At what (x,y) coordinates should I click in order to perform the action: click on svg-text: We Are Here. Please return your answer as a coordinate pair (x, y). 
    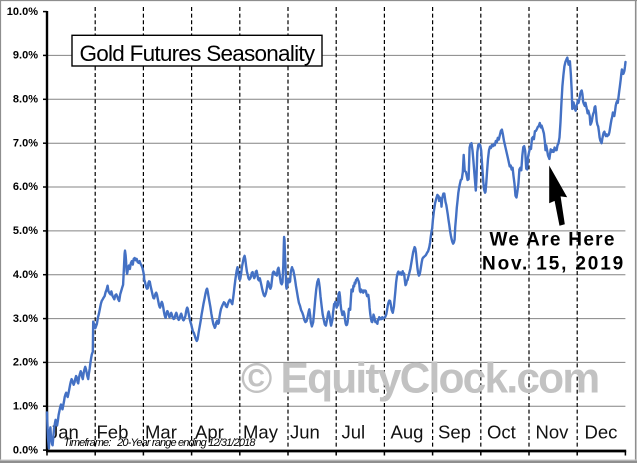
    Looking at the image, I should click on (553, 240).